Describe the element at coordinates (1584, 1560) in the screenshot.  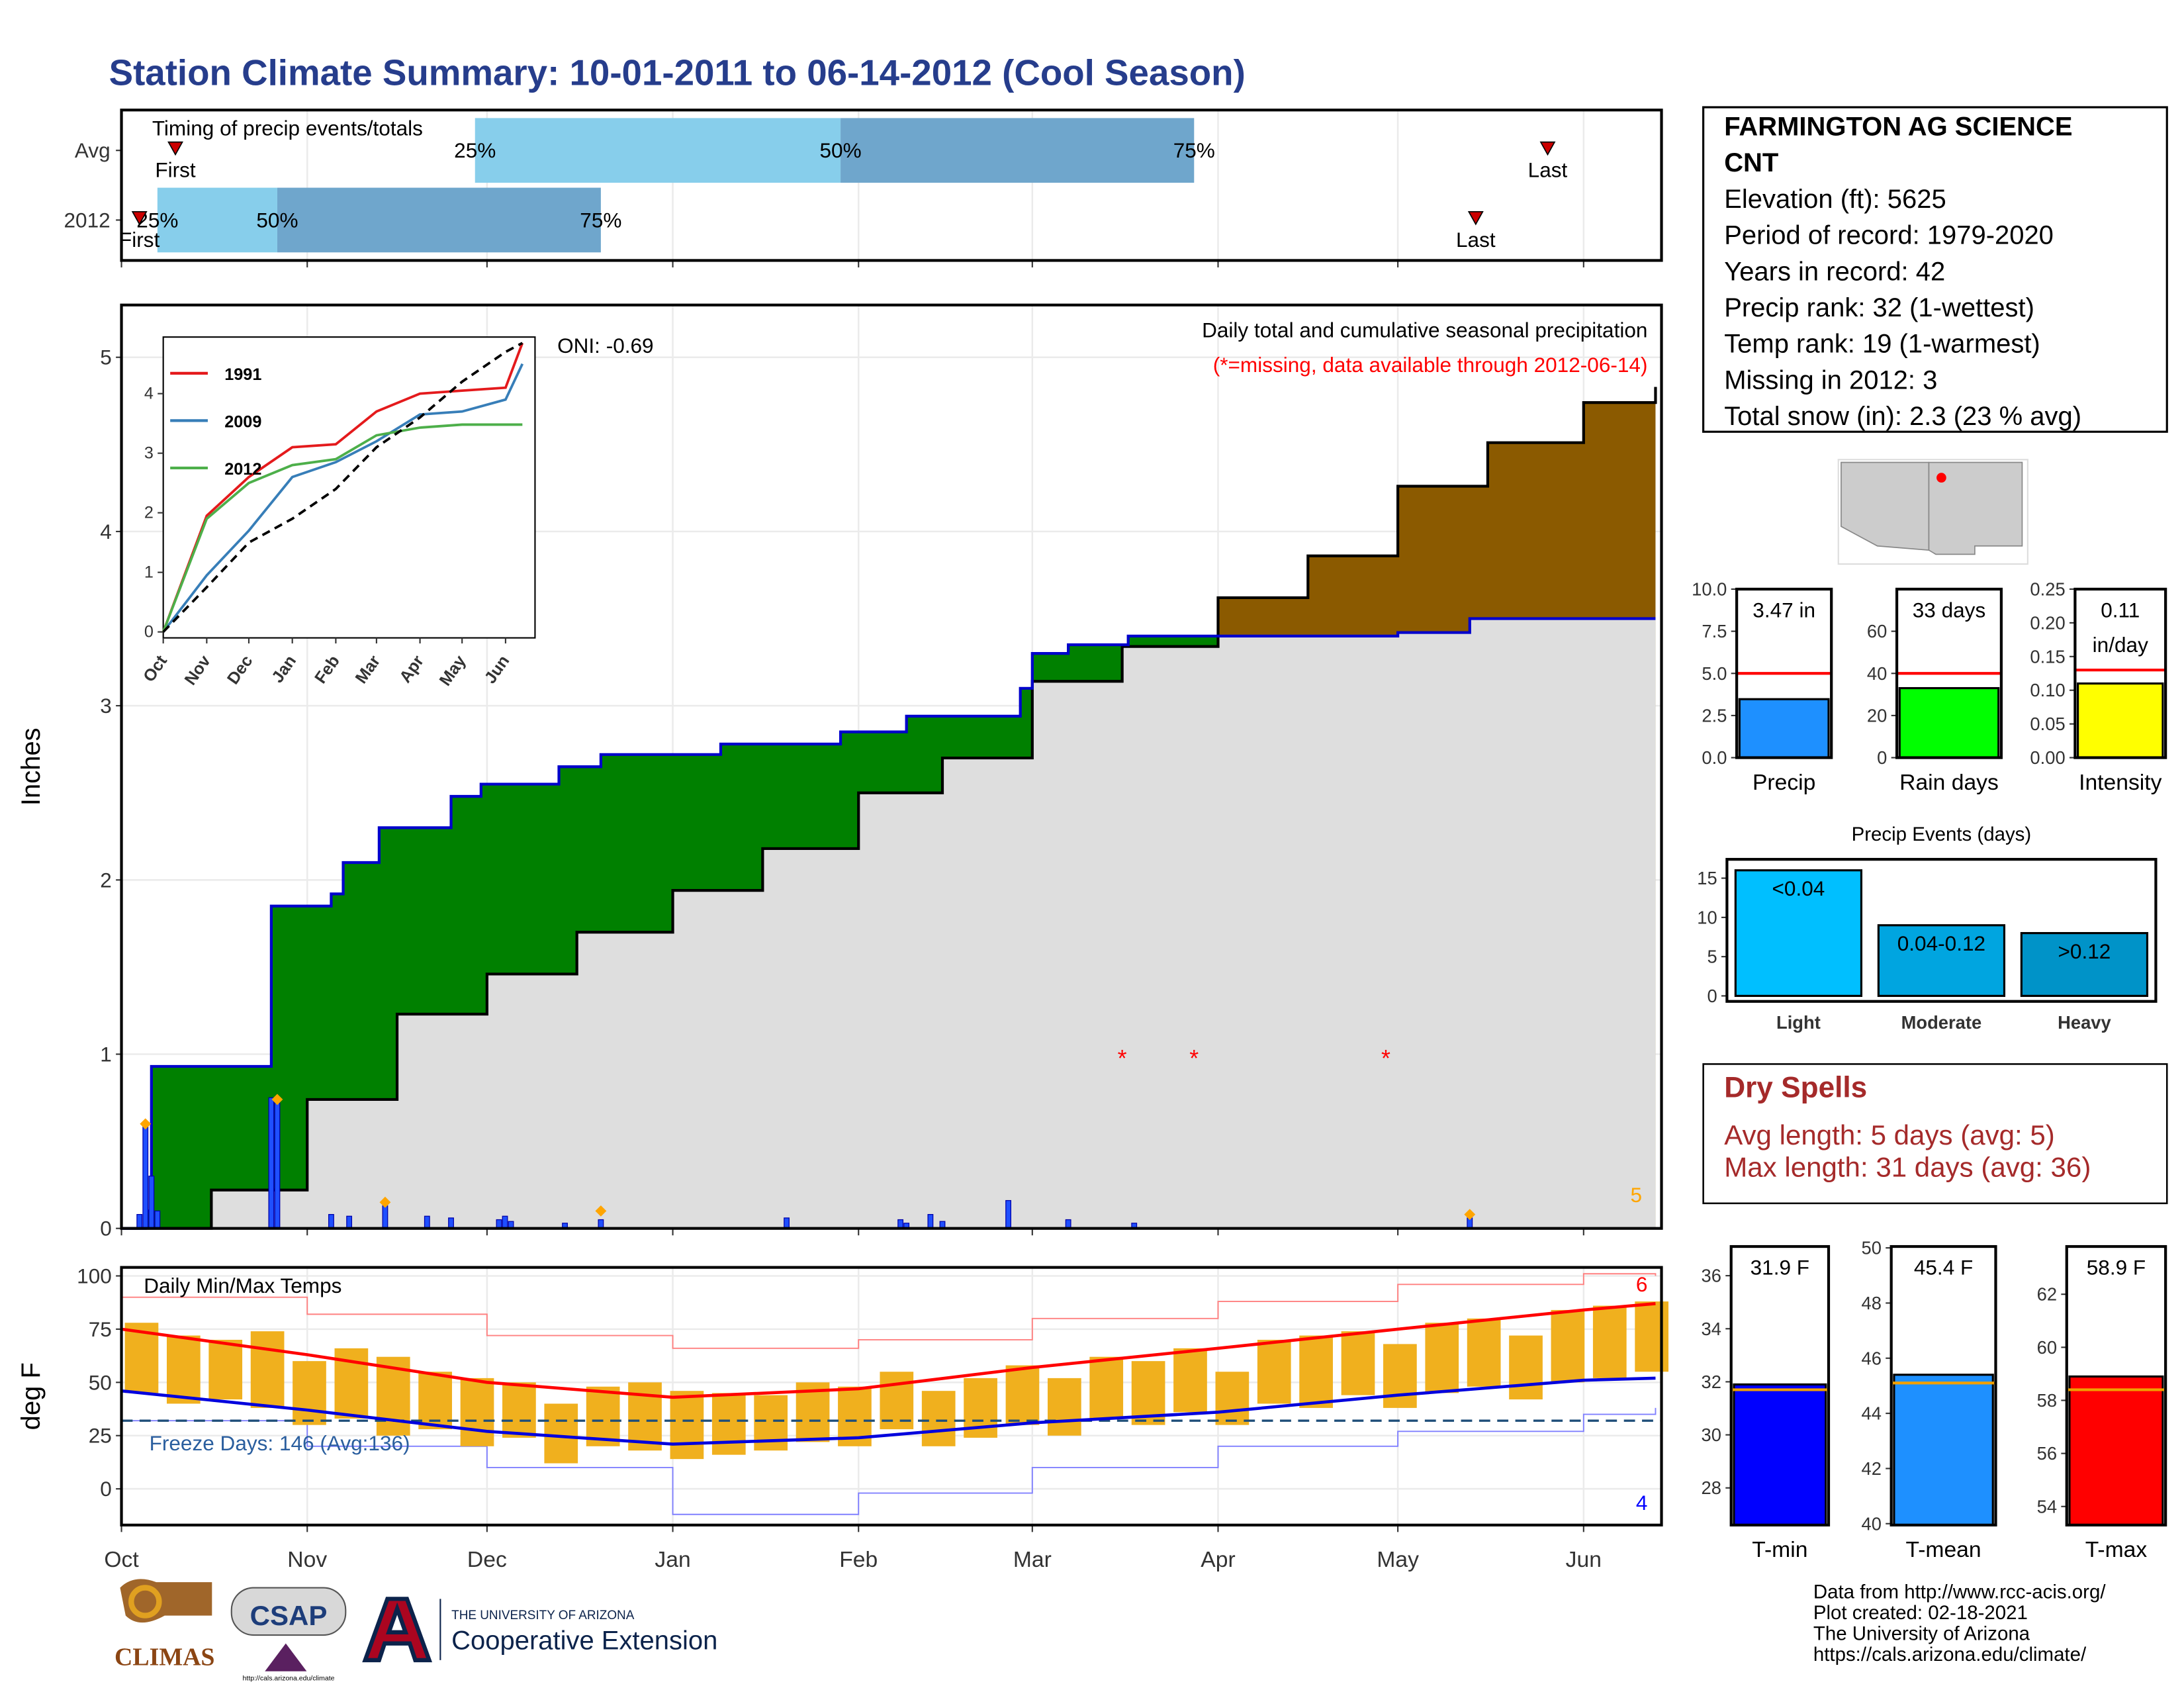
I see `x-tick-label: Jun` at that location.